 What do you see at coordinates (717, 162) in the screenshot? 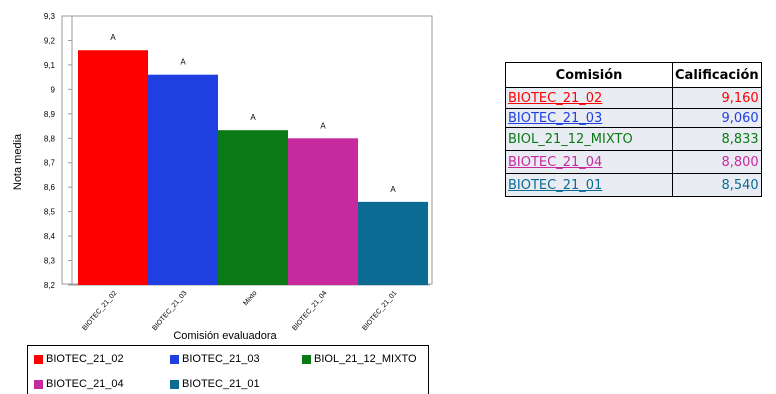
I see `row-value: 8,800` at bounding box center [717, 162].